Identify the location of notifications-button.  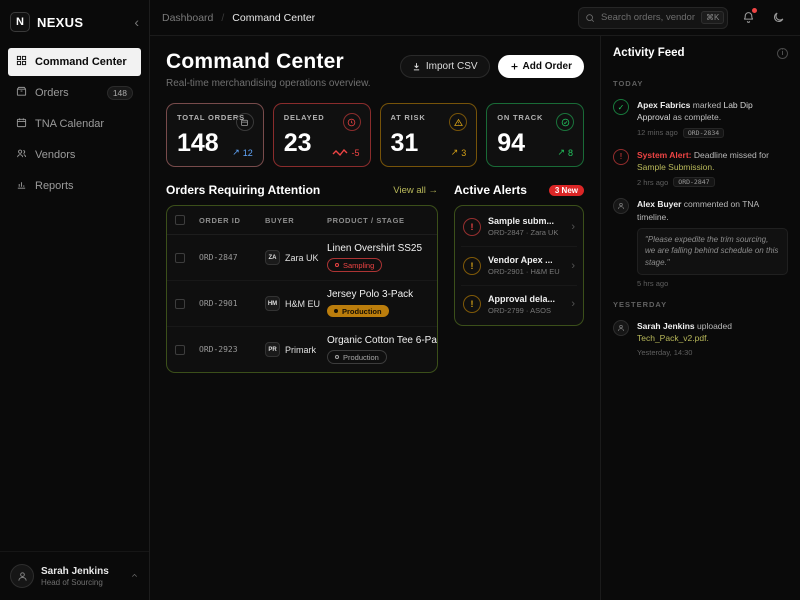
(748, 17).